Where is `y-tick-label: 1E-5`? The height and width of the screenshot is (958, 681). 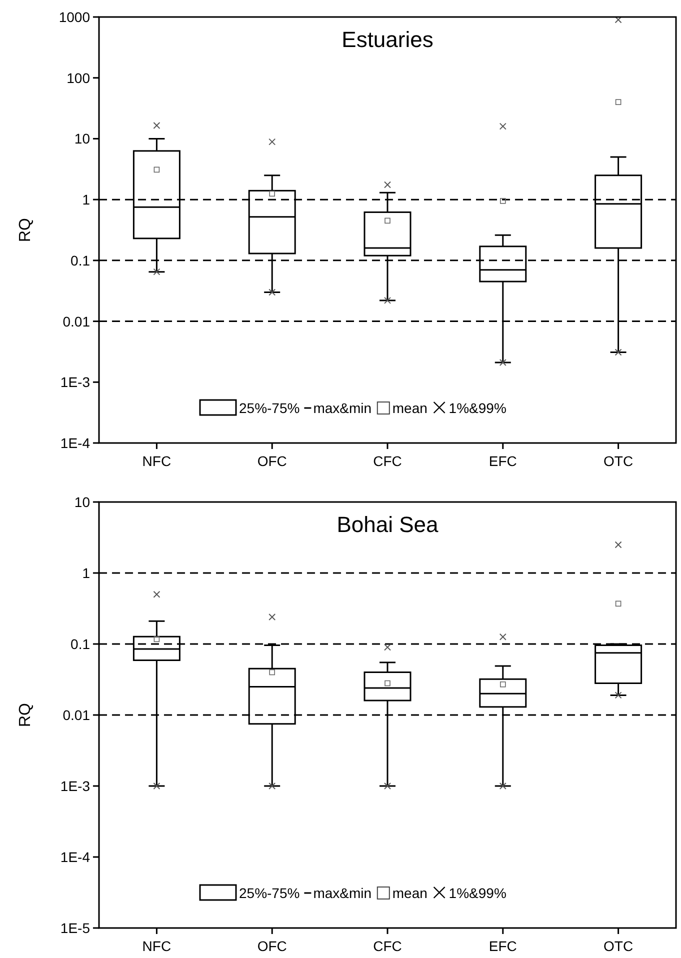 y-tick-label: 1E-5 is located at coordinates (75, 928).